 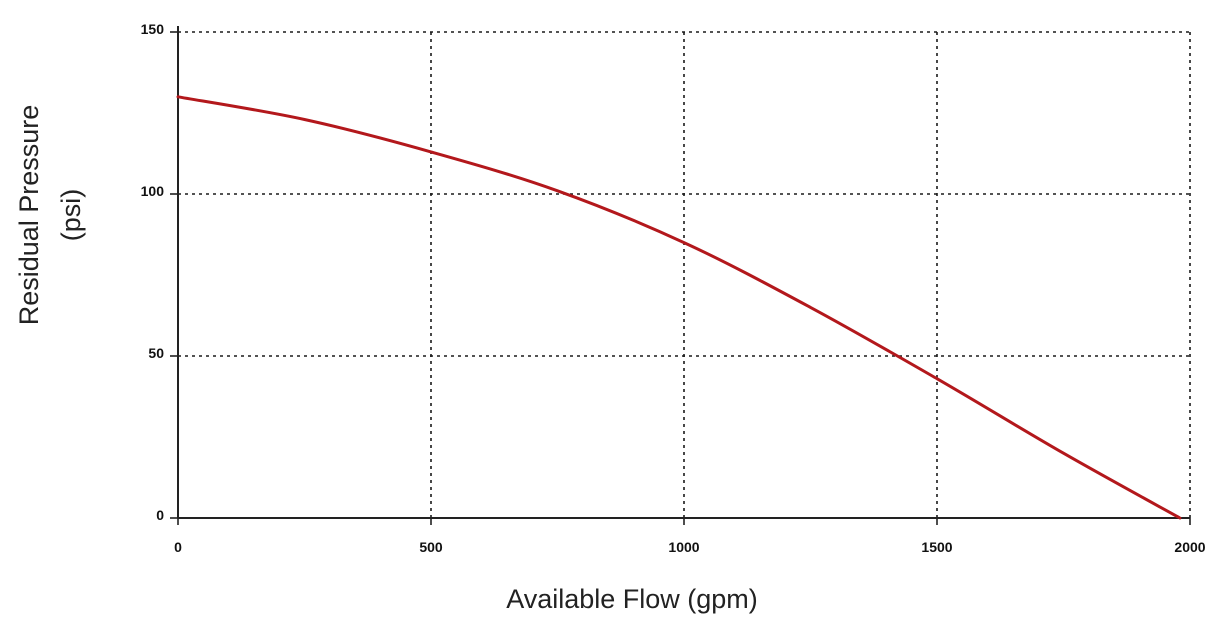 I want to click on x-tick-label-1500: 1500, so click(x=936, y=547).